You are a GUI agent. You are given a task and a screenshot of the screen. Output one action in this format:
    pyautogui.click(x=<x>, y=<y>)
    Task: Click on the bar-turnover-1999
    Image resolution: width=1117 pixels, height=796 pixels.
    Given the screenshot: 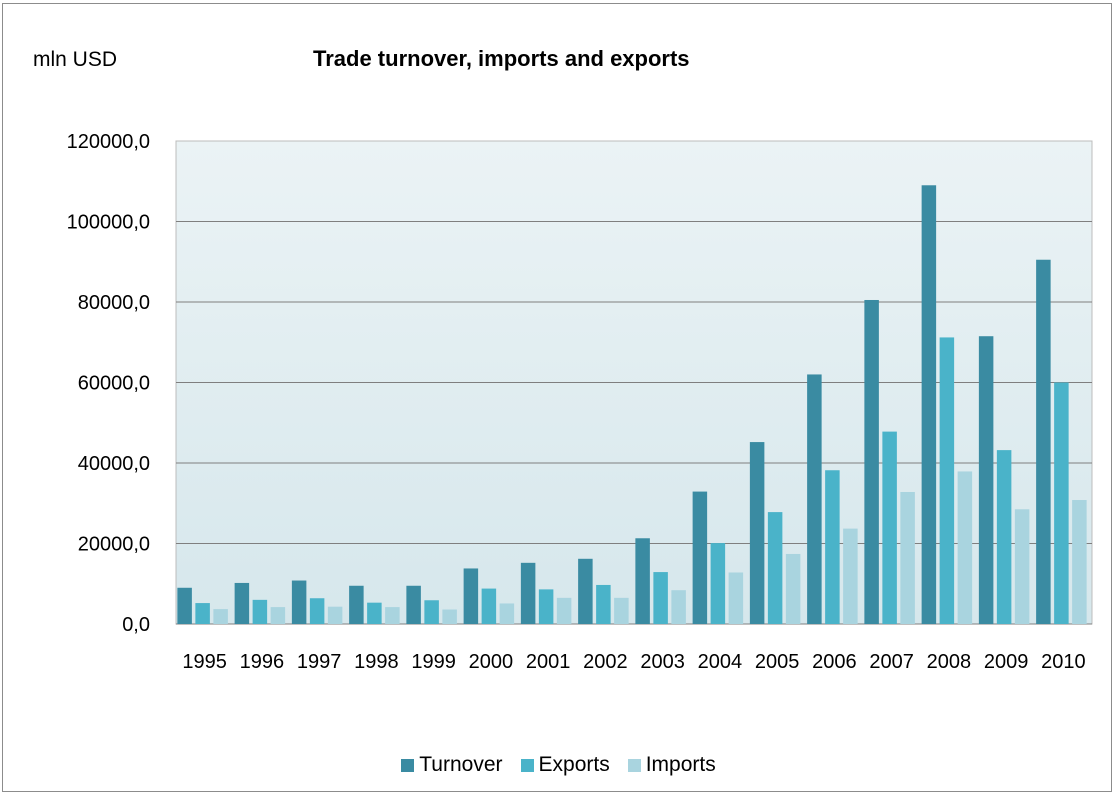 What is the action you would take?
    pyautogui.click(x=413, y=604)
    